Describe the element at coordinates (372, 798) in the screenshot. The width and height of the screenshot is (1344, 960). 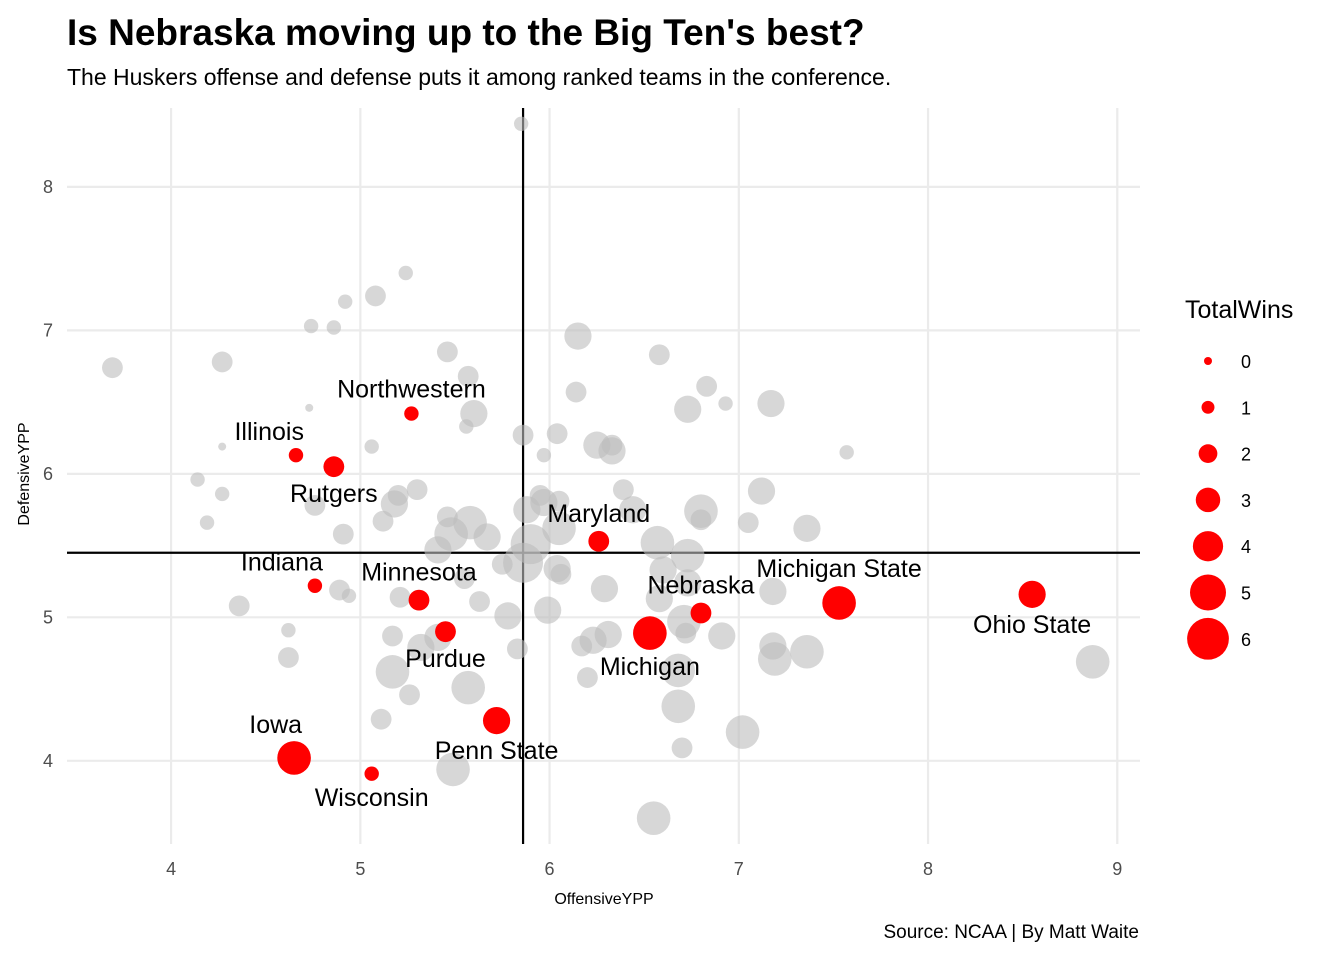
I see `team-label: Wisconsin` at that location.